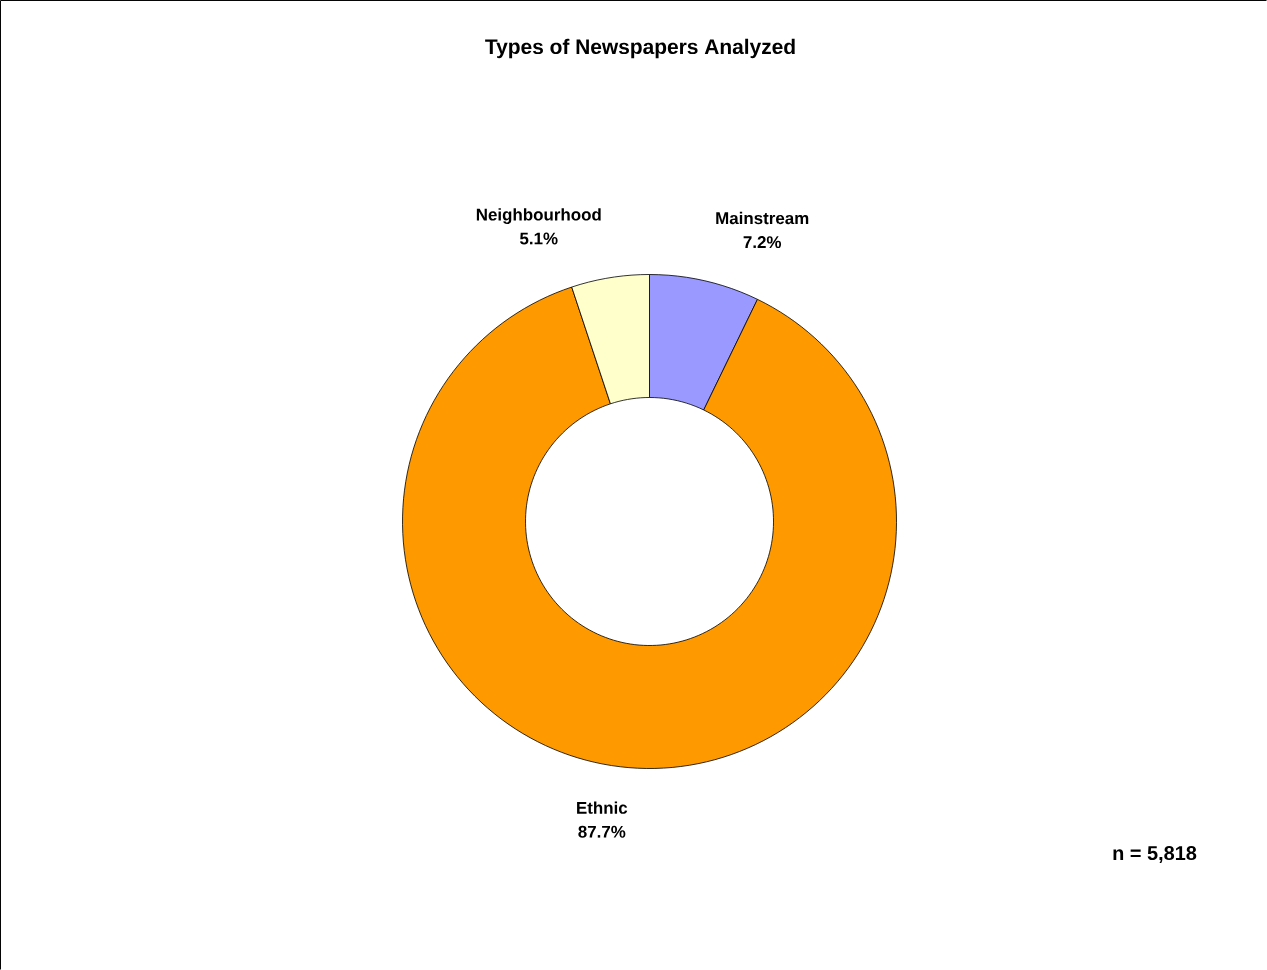 The image size is (1267, 970). What do you see at coordinates (1155, 854) in the screenshot?
I see `text: n = 5,818` at bounding box center [1155, 854].